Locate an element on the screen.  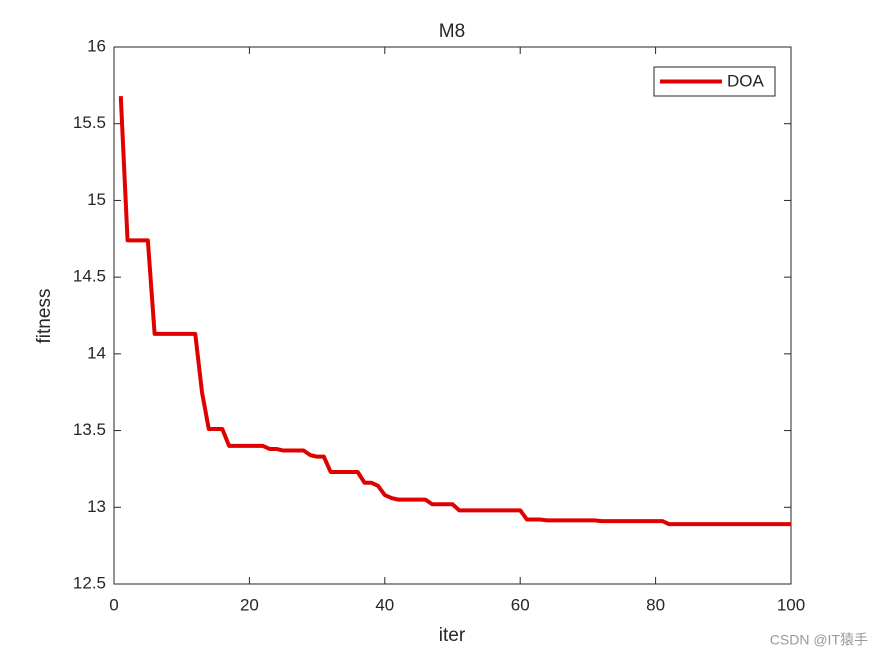
x-tick-label: 60 is located at coordinates (520, 604).